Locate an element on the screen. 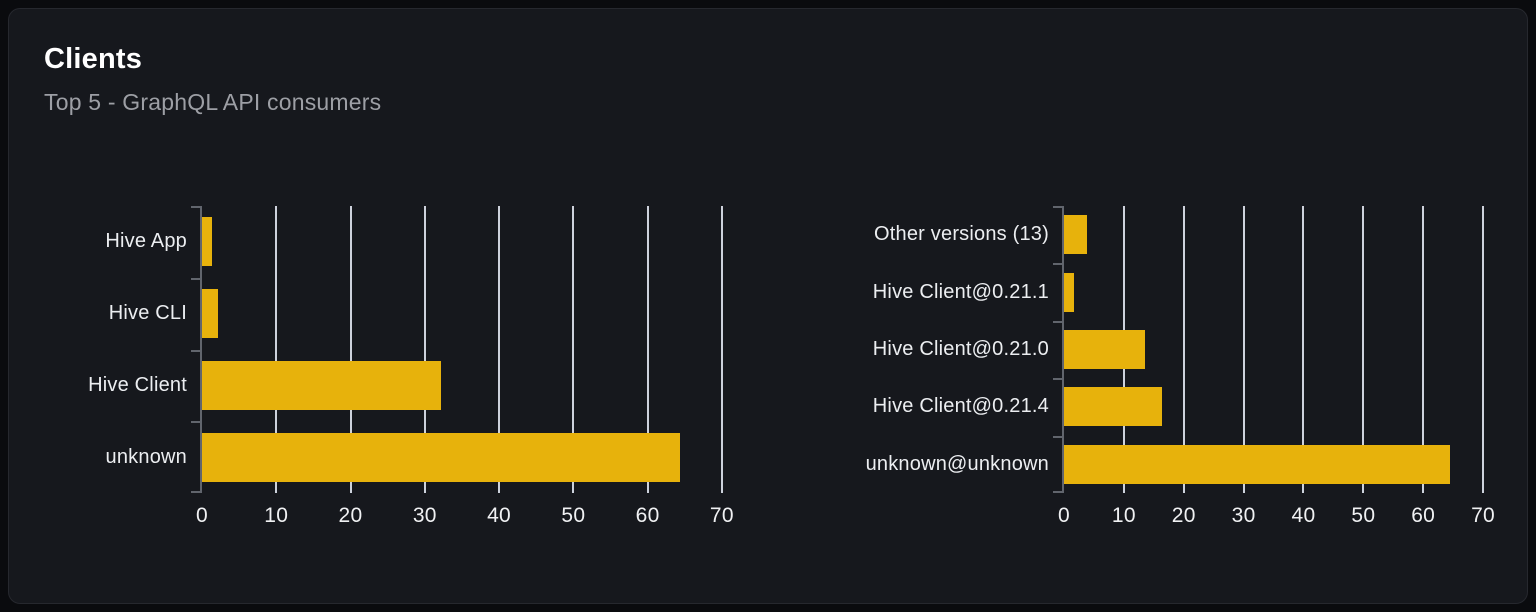 This screenshot has height=612, width=1536. category-label: Hive Client@0.21.0 is located at coordinates (960, 349).